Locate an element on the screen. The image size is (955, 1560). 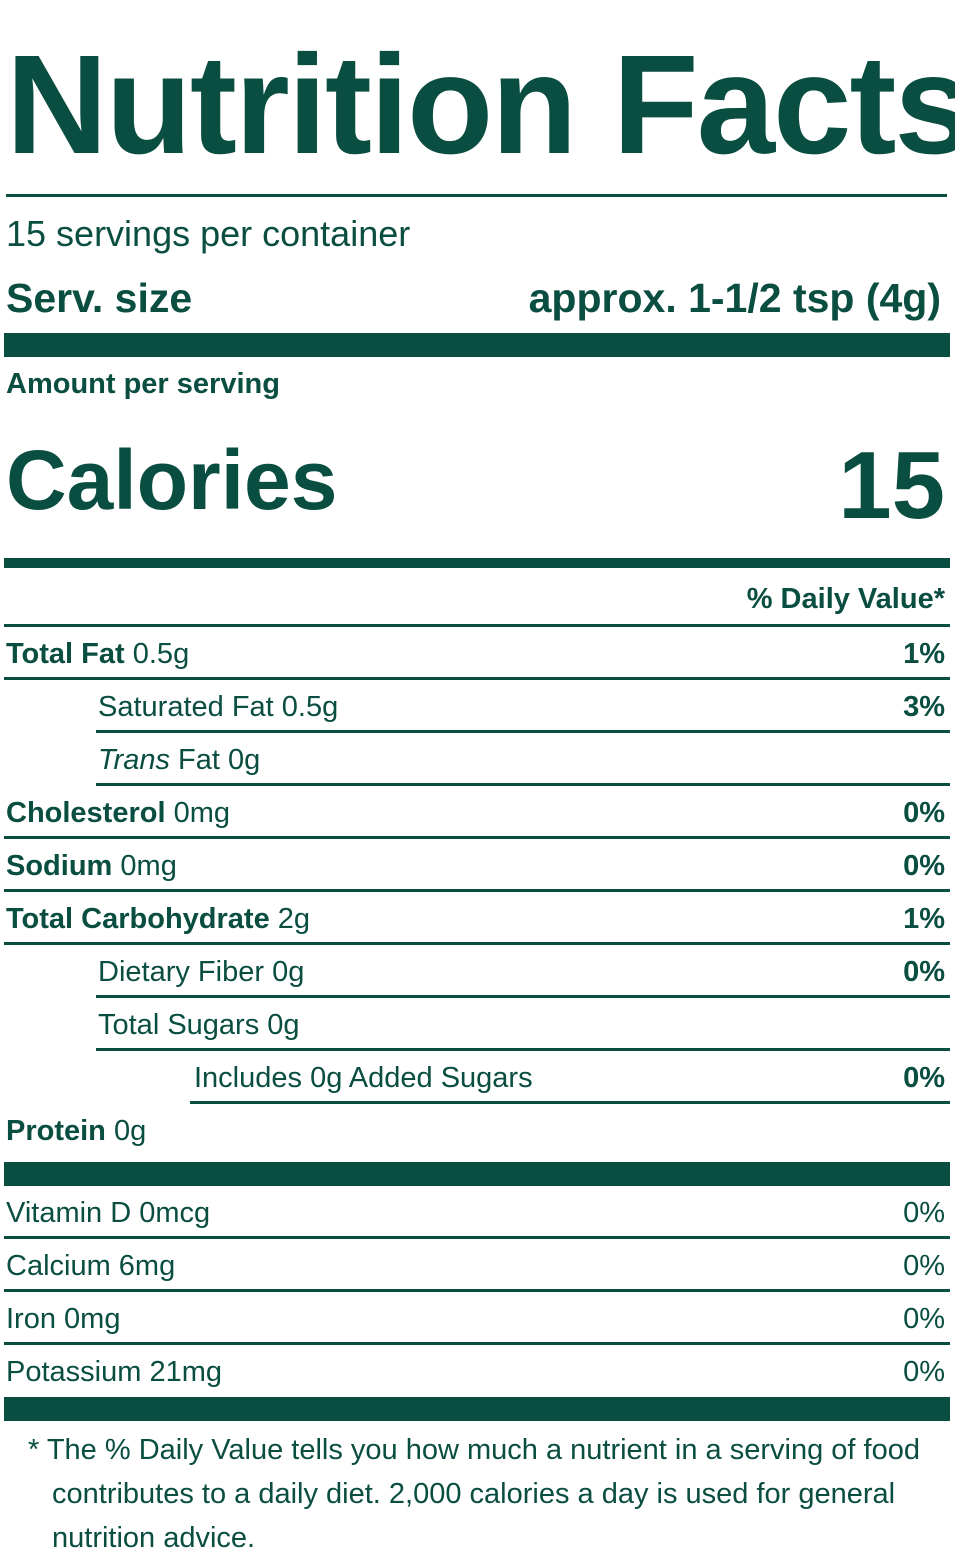
thick-rule-vitamins is located at coordinates (477, 1174).